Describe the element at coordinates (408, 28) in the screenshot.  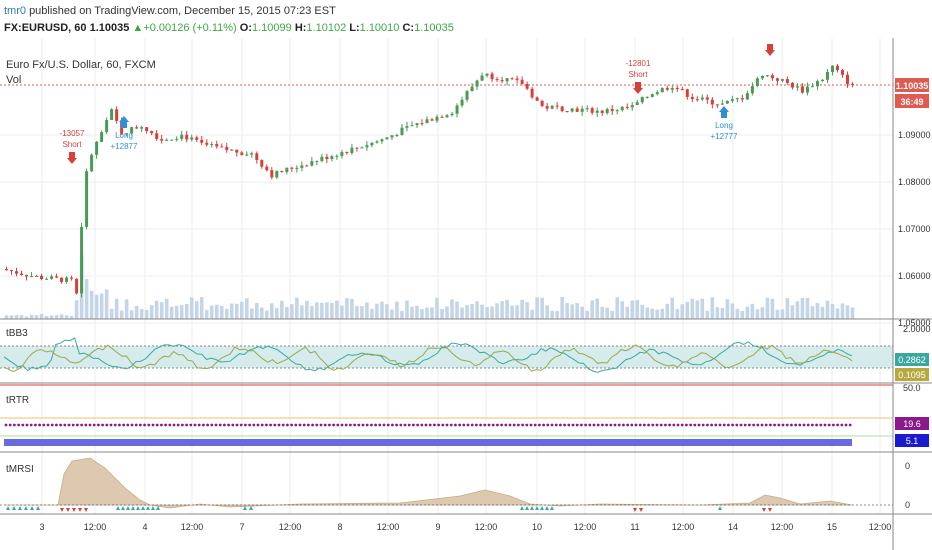
I see `close-label: C:` at that location.